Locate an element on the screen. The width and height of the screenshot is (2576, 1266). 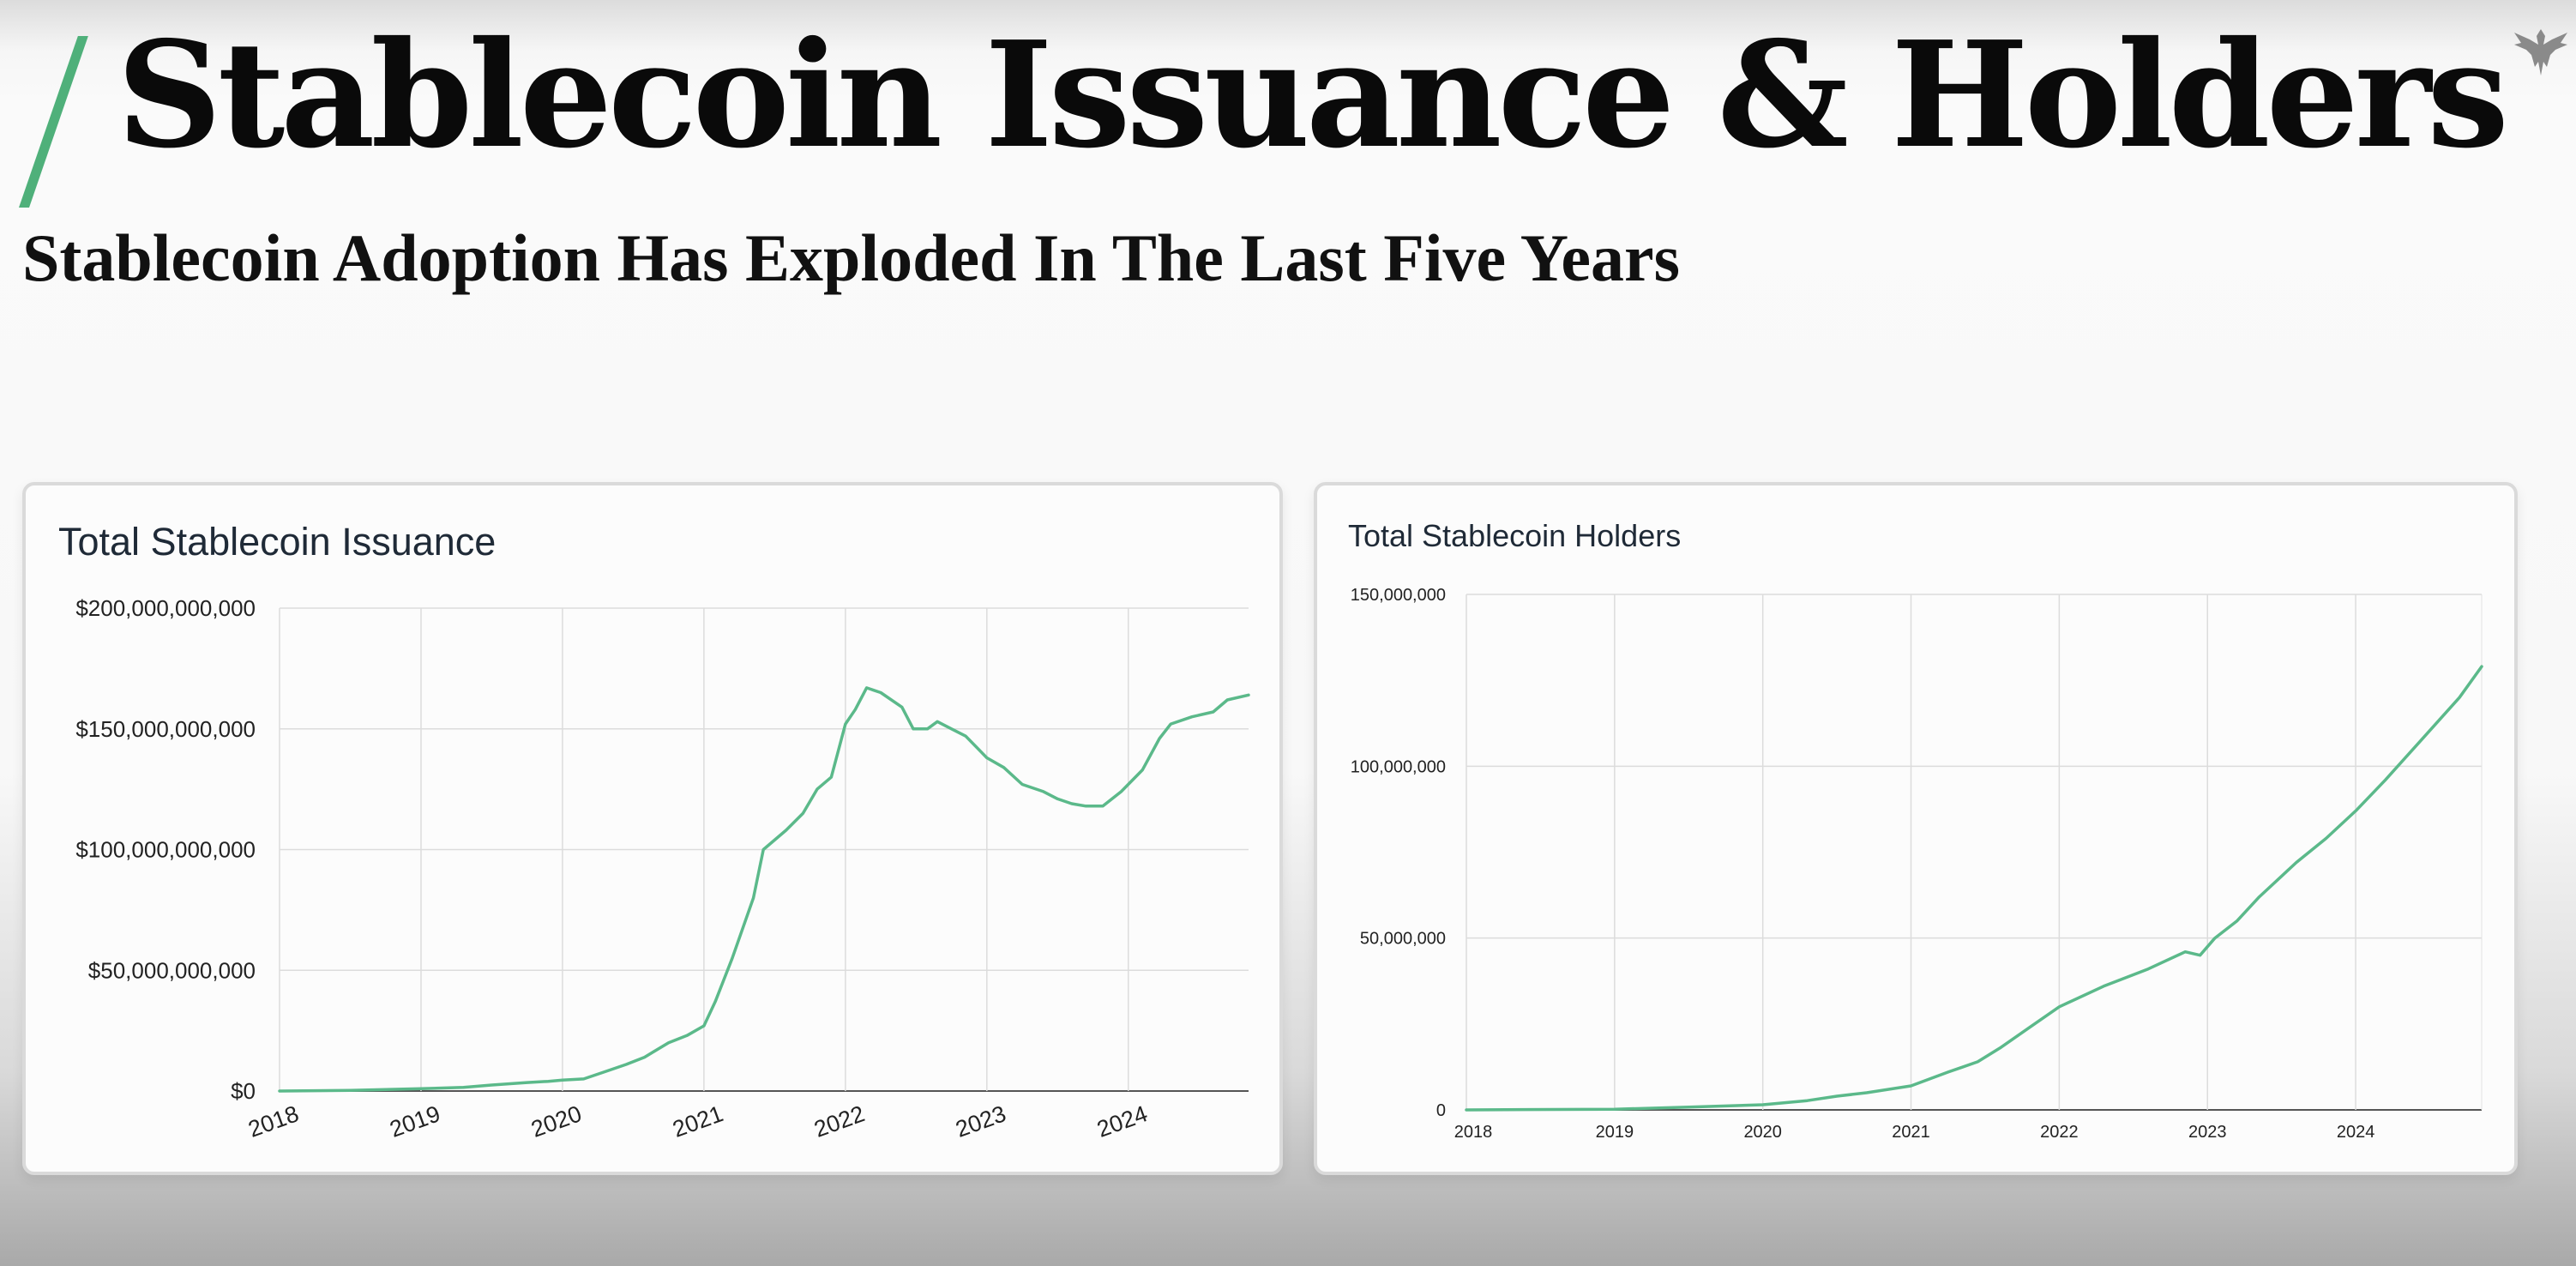
eagle-icon is located at coordinates (2540, 52).